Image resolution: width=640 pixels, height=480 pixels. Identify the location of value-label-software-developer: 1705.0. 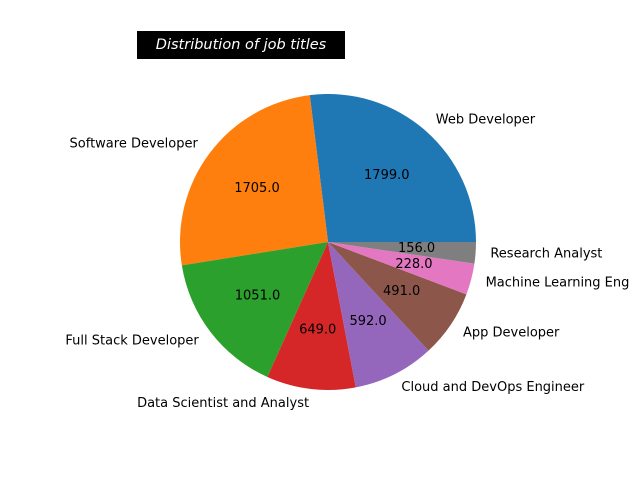
(257, 188).